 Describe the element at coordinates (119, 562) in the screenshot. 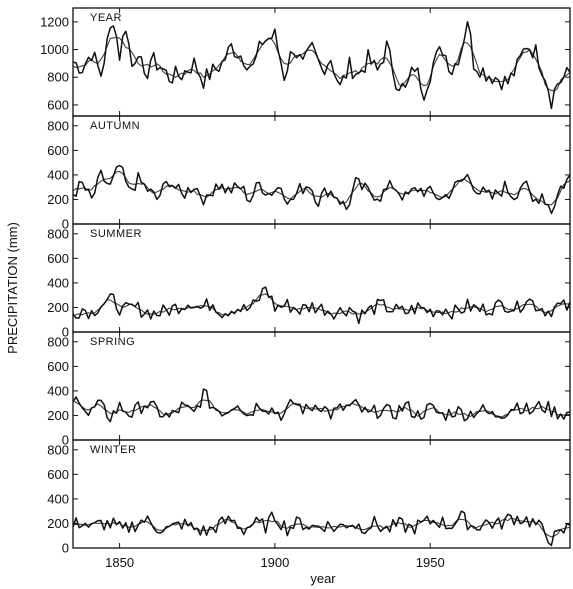

I see `x-tick-label: 1850` at that location.